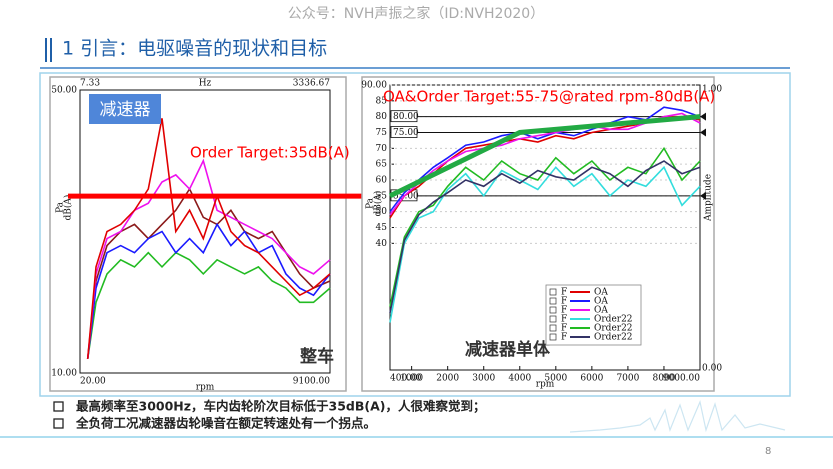  I want to click on y-tick-label: 50.00, so click(64, 91).